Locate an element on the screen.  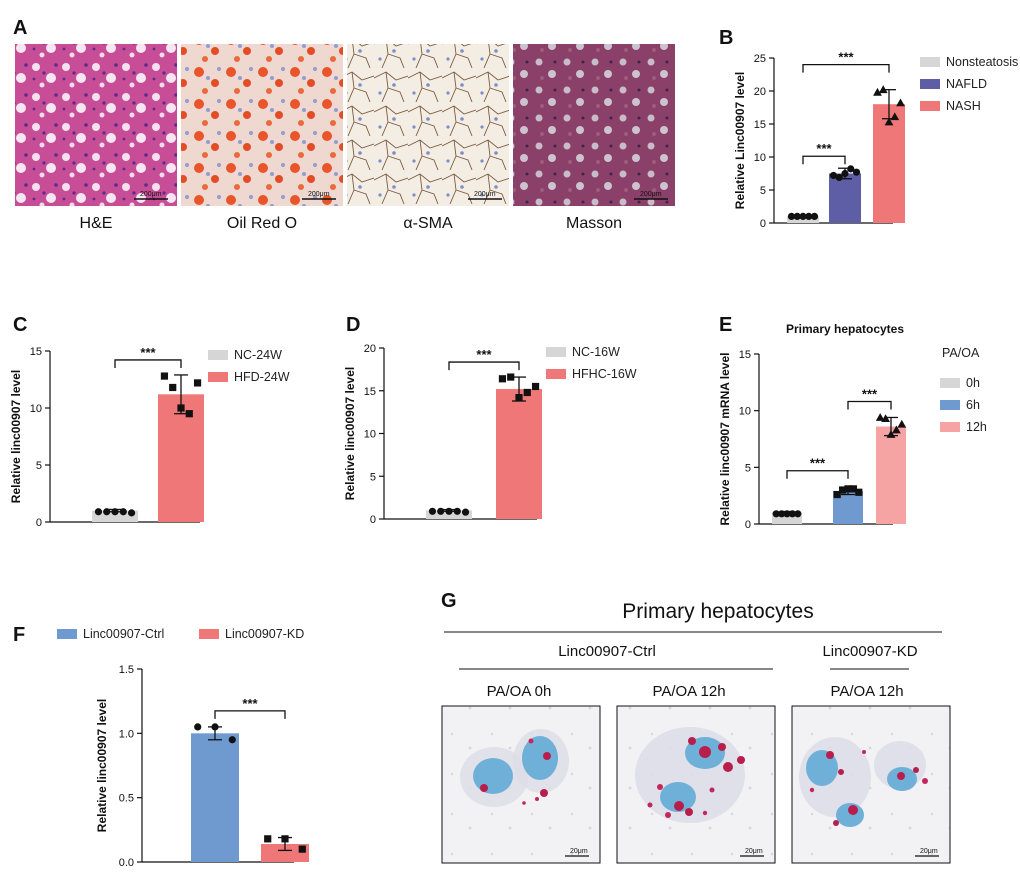
panel-g-group-kd: Linc00907-KD is located at coordinates (869, 651).